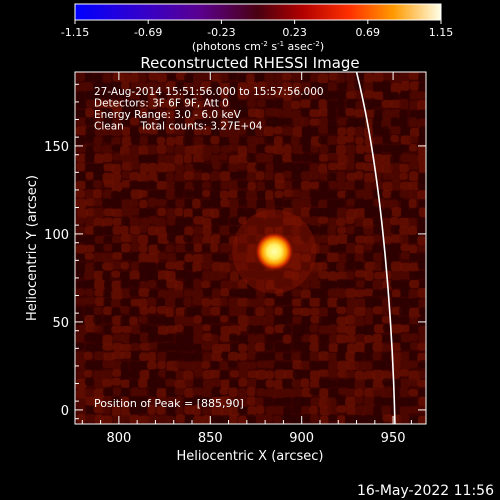 The image size is (500, 500). Describe the element at coordinates (368, 32) in the screenshot. I see `colorbar-tick-label: 0.69` at that location.